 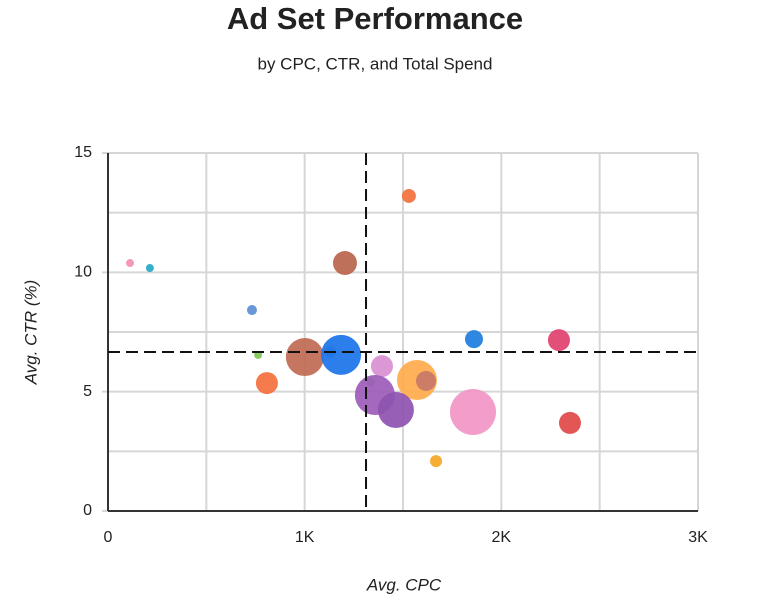 I want to click on y-tick-label: 10, so click(x=83, y=272).